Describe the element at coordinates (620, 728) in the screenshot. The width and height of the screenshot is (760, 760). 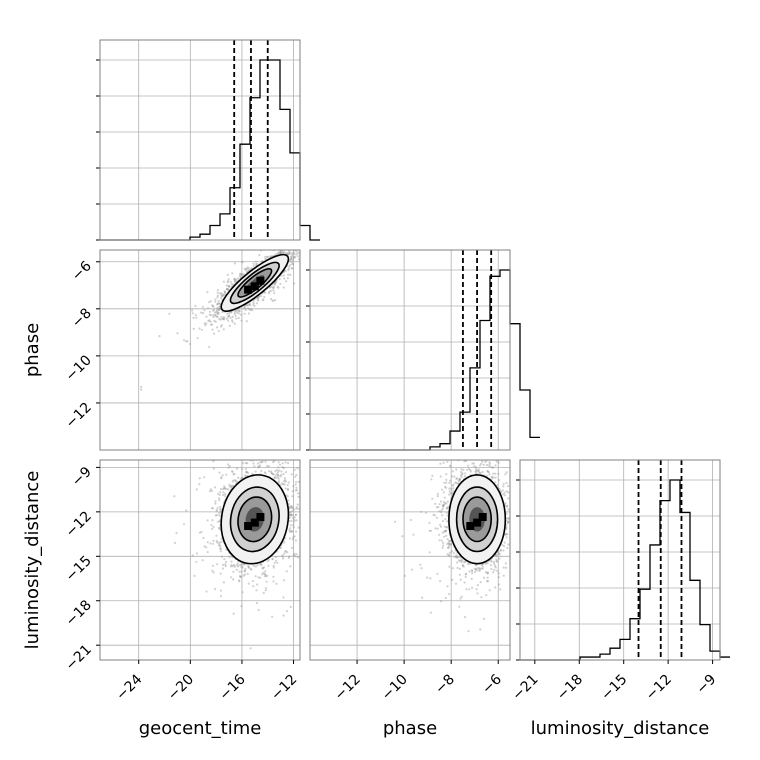
I see `x-axis-label-luminosity_distance: luminosity_distance` at that location.